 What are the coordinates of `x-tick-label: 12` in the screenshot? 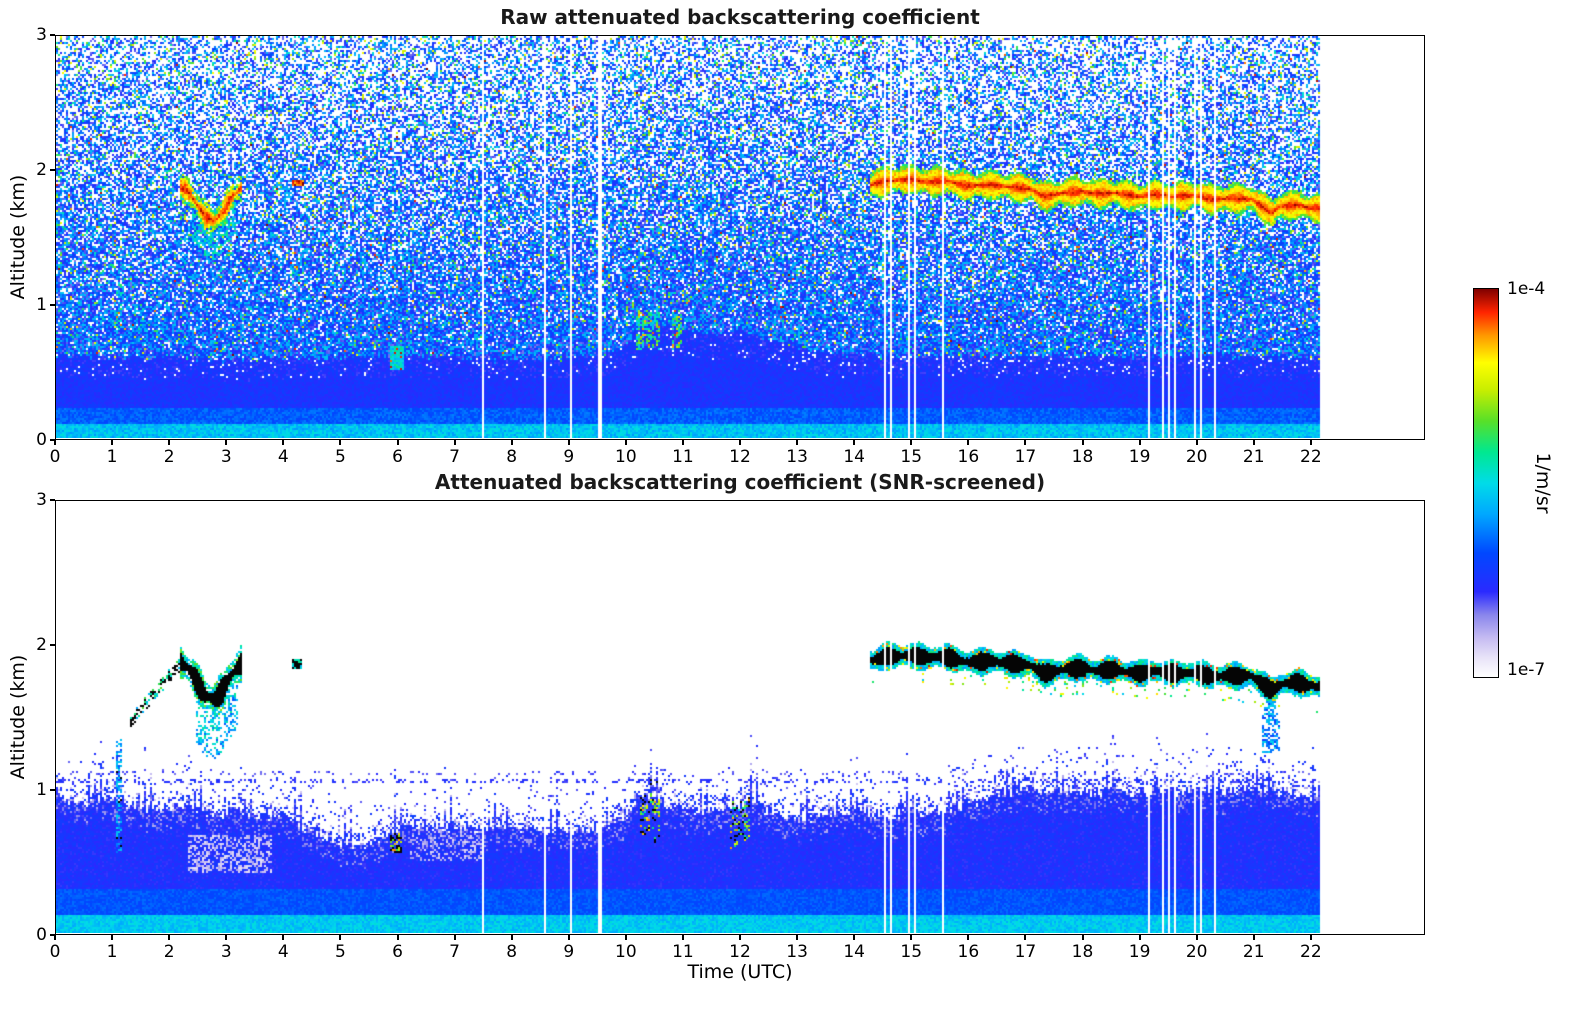 It's located at (740, 457).